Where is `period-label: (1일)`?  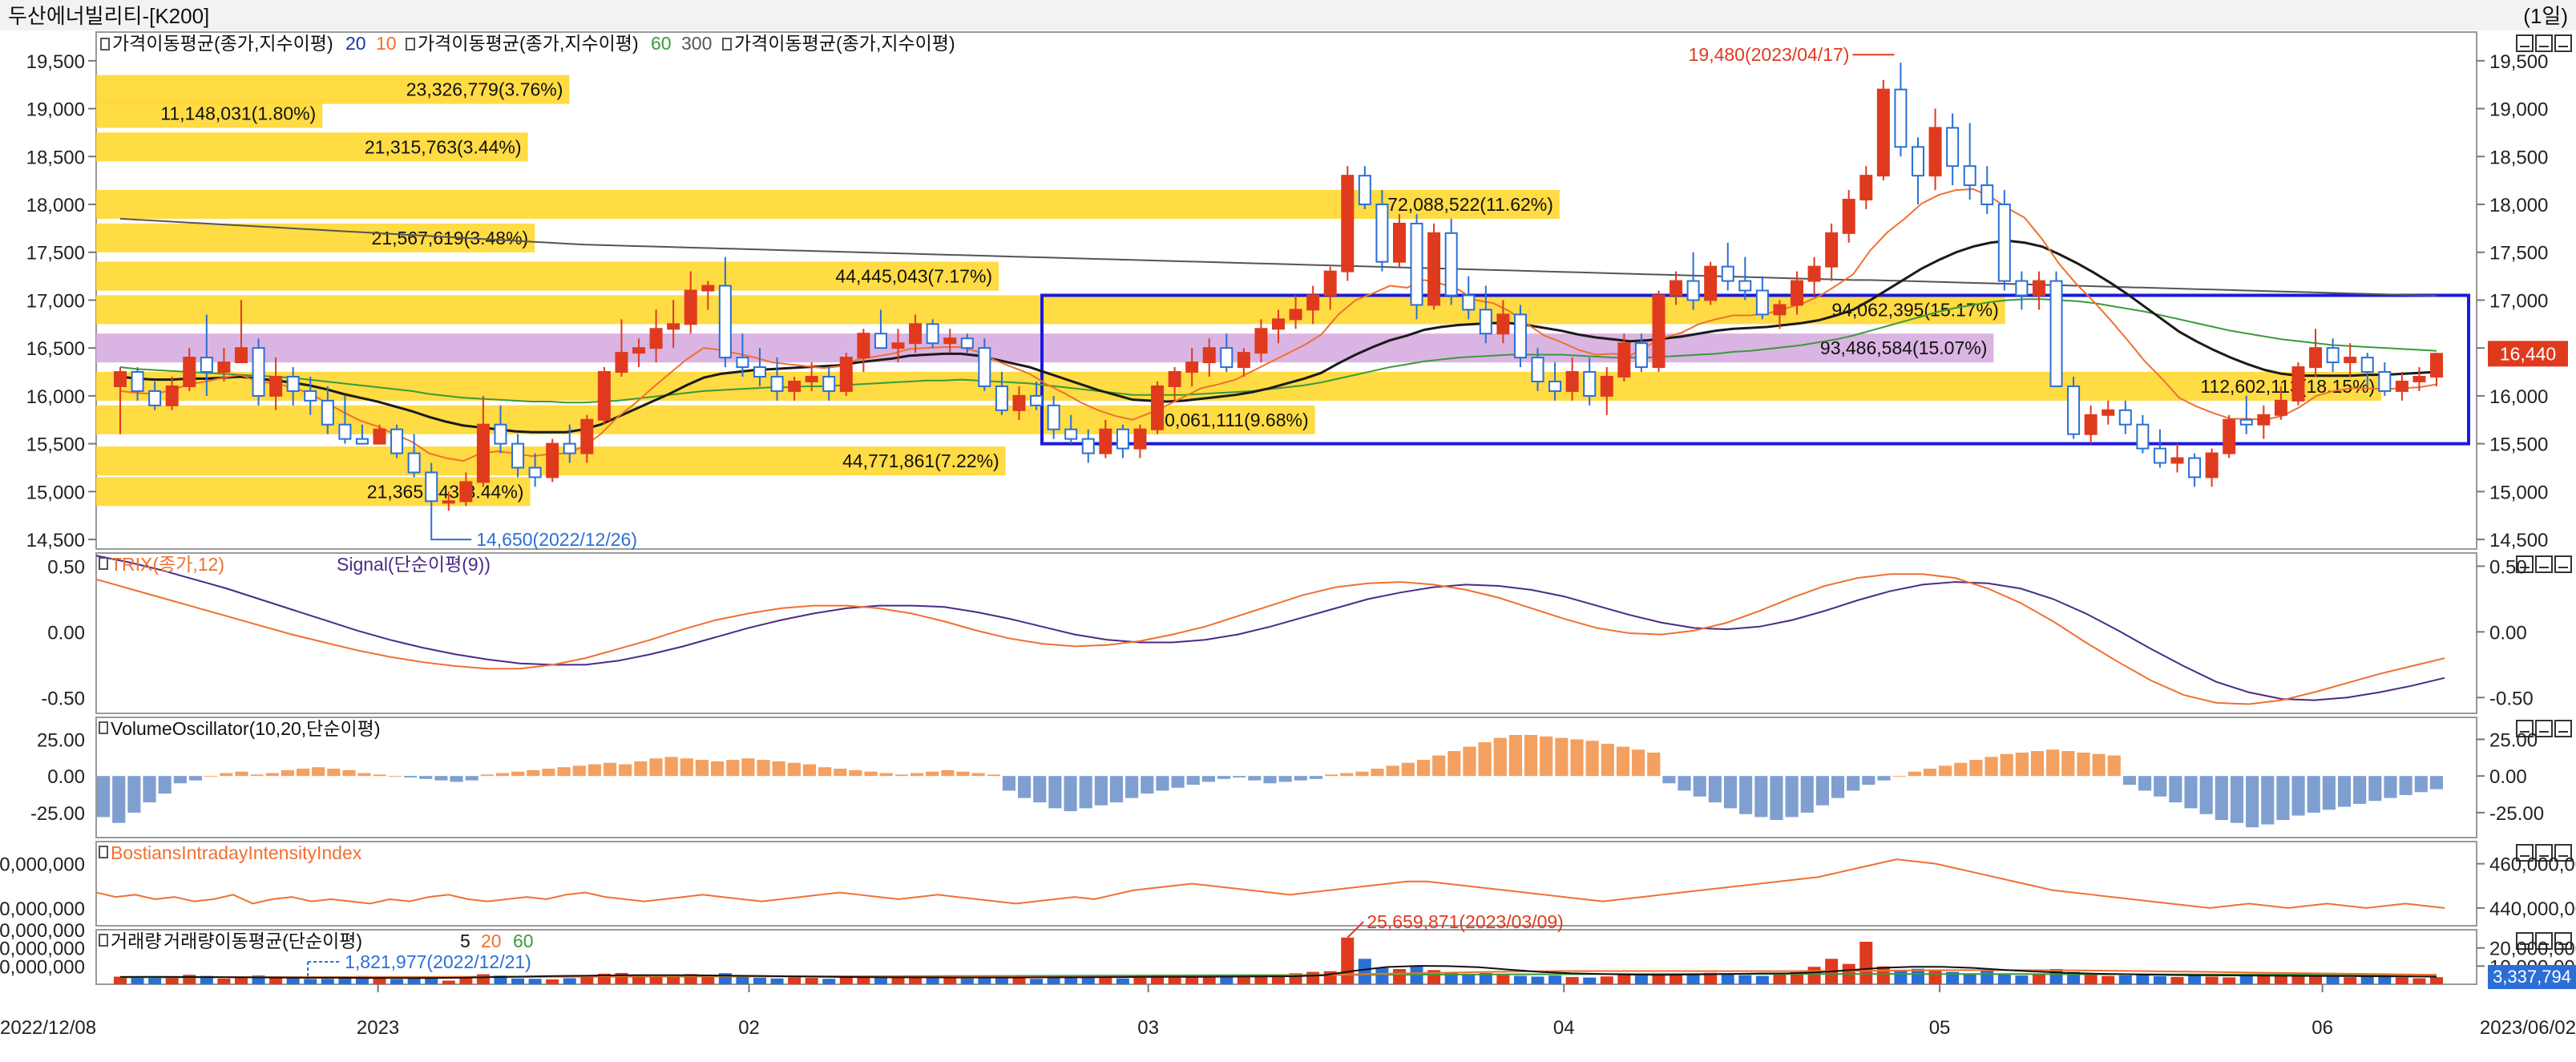 period-label: (1일) is located at coordinates (2545, 16).